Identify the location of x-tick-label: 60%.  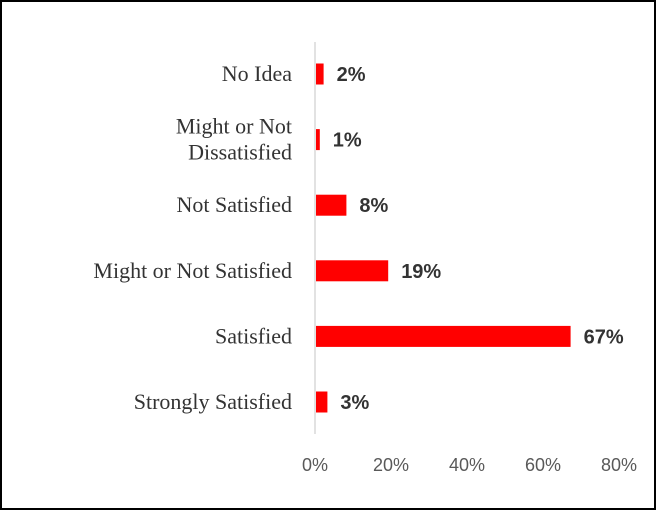
(543, 465).